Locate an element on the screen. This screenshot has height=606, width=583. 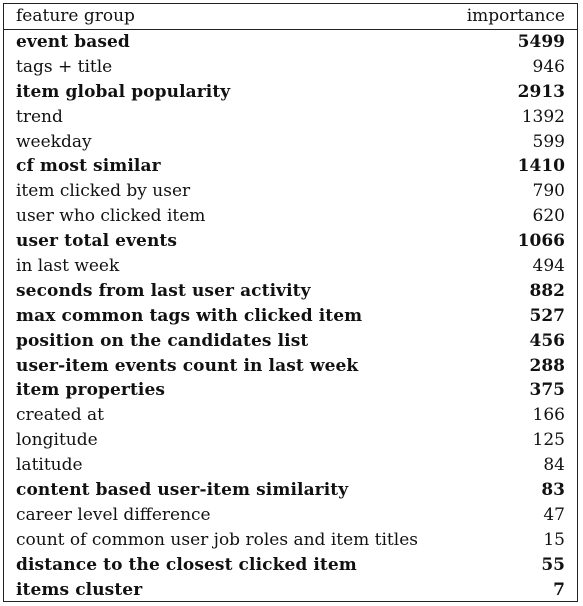
feature-group-cell: created at is located at coordinates (60, 415).